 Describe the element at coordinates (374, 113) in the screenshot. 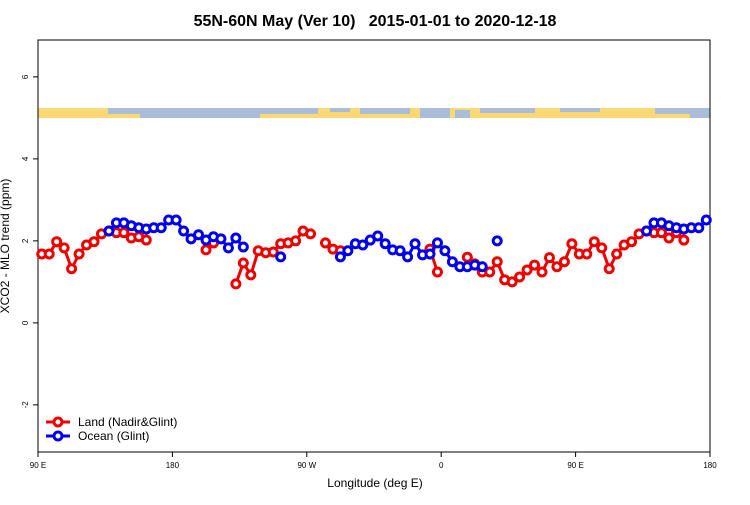

I see `map-strip` at that location.